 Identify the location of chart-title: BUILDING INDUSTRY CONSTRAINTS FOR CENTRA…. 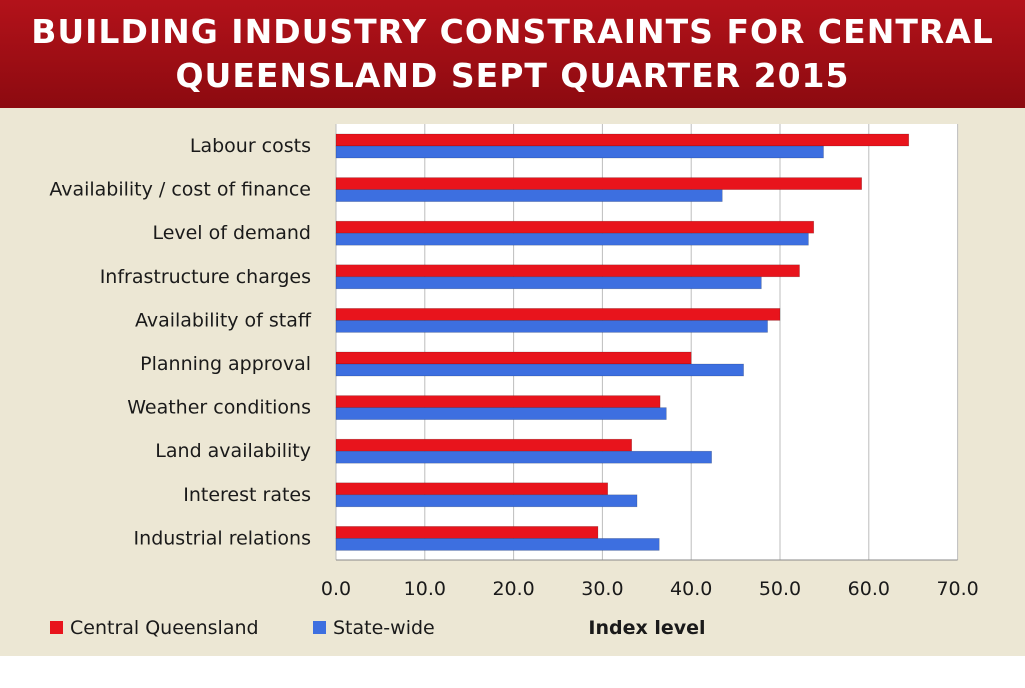
(512, 53).